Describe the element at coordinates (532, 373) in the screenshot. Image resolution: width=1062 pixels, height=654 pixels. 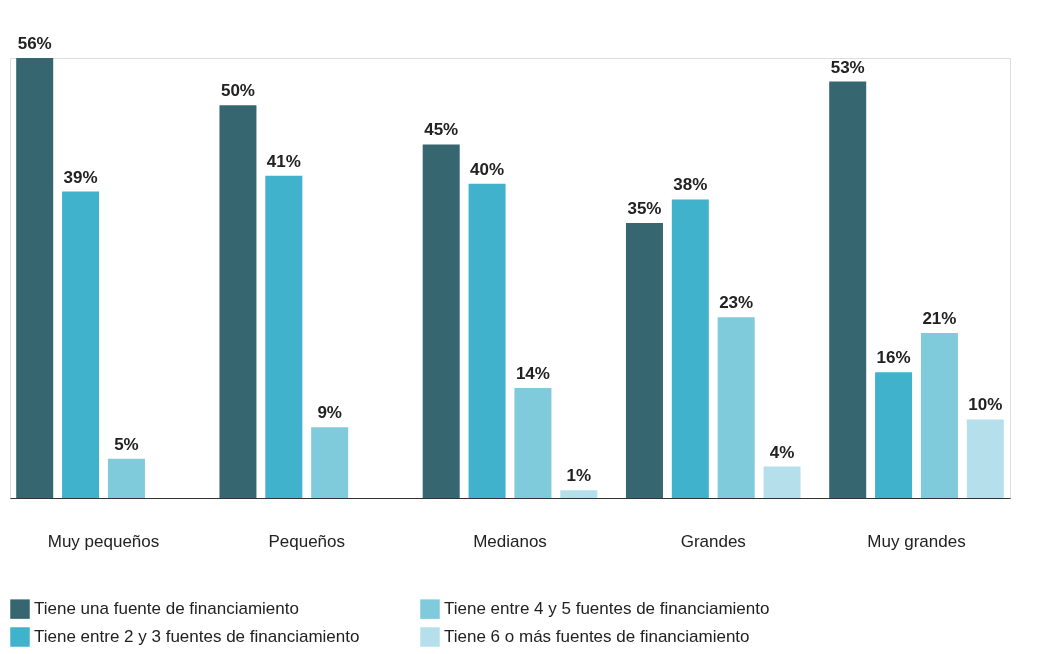
I see `data-label: 14%` at that location.